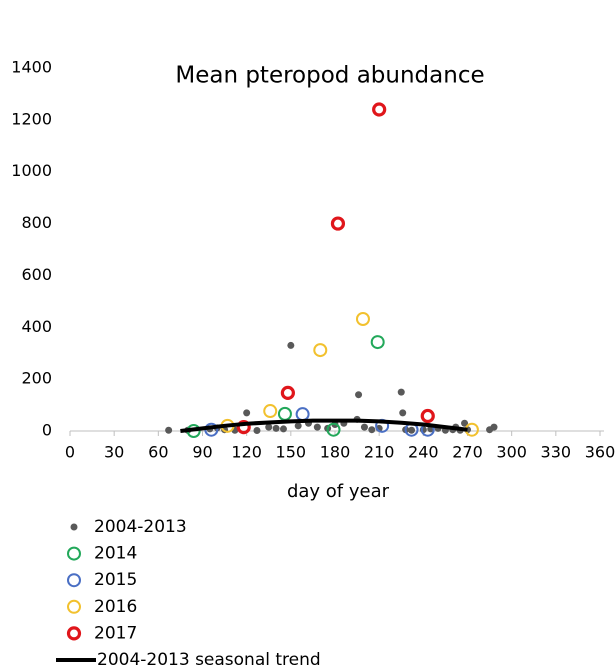 Image resolution: width=616 pixels, height=671 pixels. I want to click on y-tick-label: 0, so click(47, 430).